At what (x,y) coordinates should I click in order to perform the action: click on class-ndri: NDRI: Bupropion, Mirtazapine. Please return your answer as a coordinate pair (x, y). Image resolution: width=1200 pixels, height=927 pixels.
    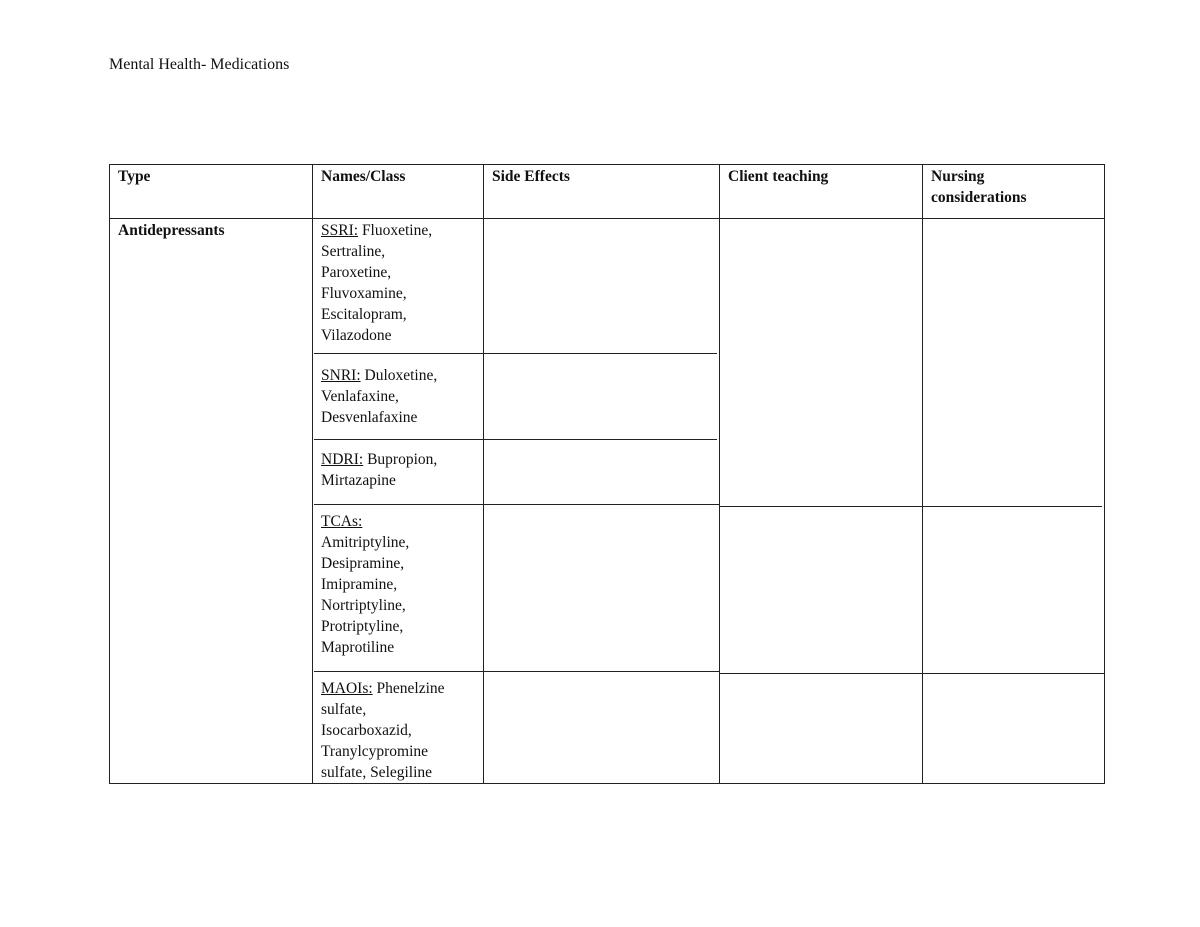
    Looking at the image, I should click on (379, 470).